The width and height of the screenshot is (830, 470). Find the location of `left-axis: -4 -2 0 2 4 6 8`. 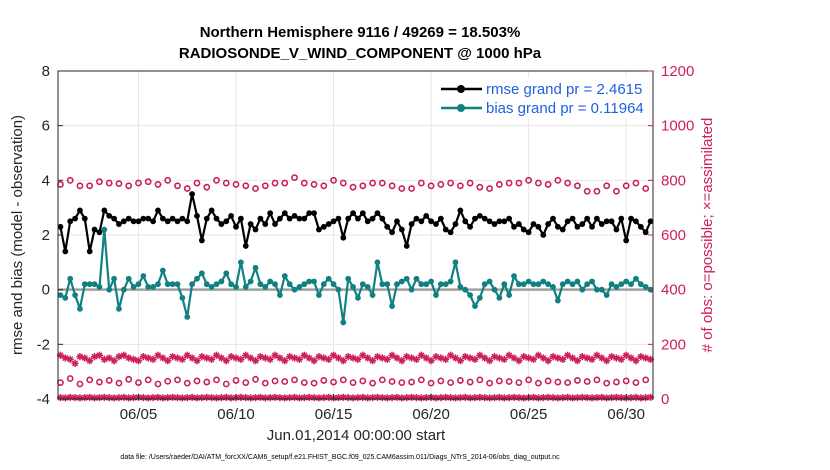

left-axis: -4 -2 0 2 4 6 8 is located at coordinates (50, 235).